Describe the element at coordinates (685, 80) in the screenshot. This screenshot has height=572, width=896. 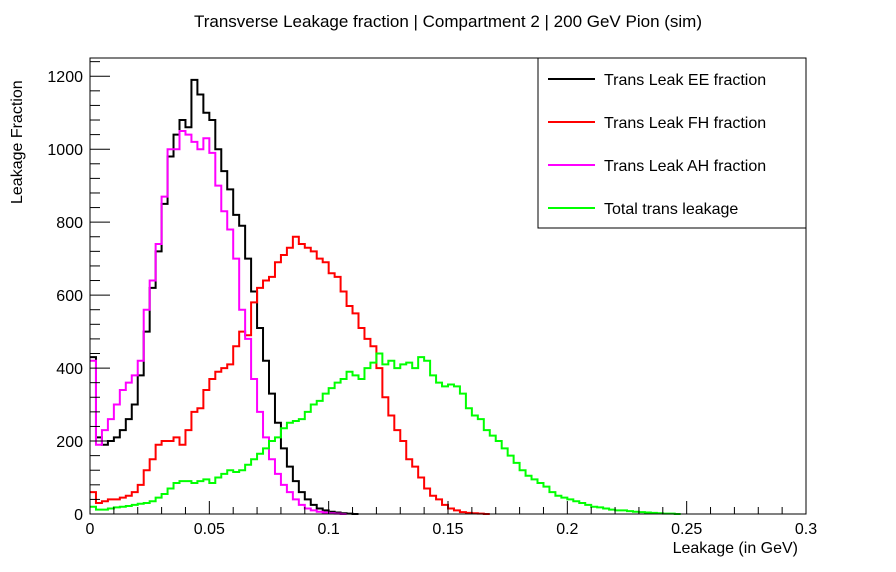
I see `legend-label: Trans Leak EE fraction` at that location.